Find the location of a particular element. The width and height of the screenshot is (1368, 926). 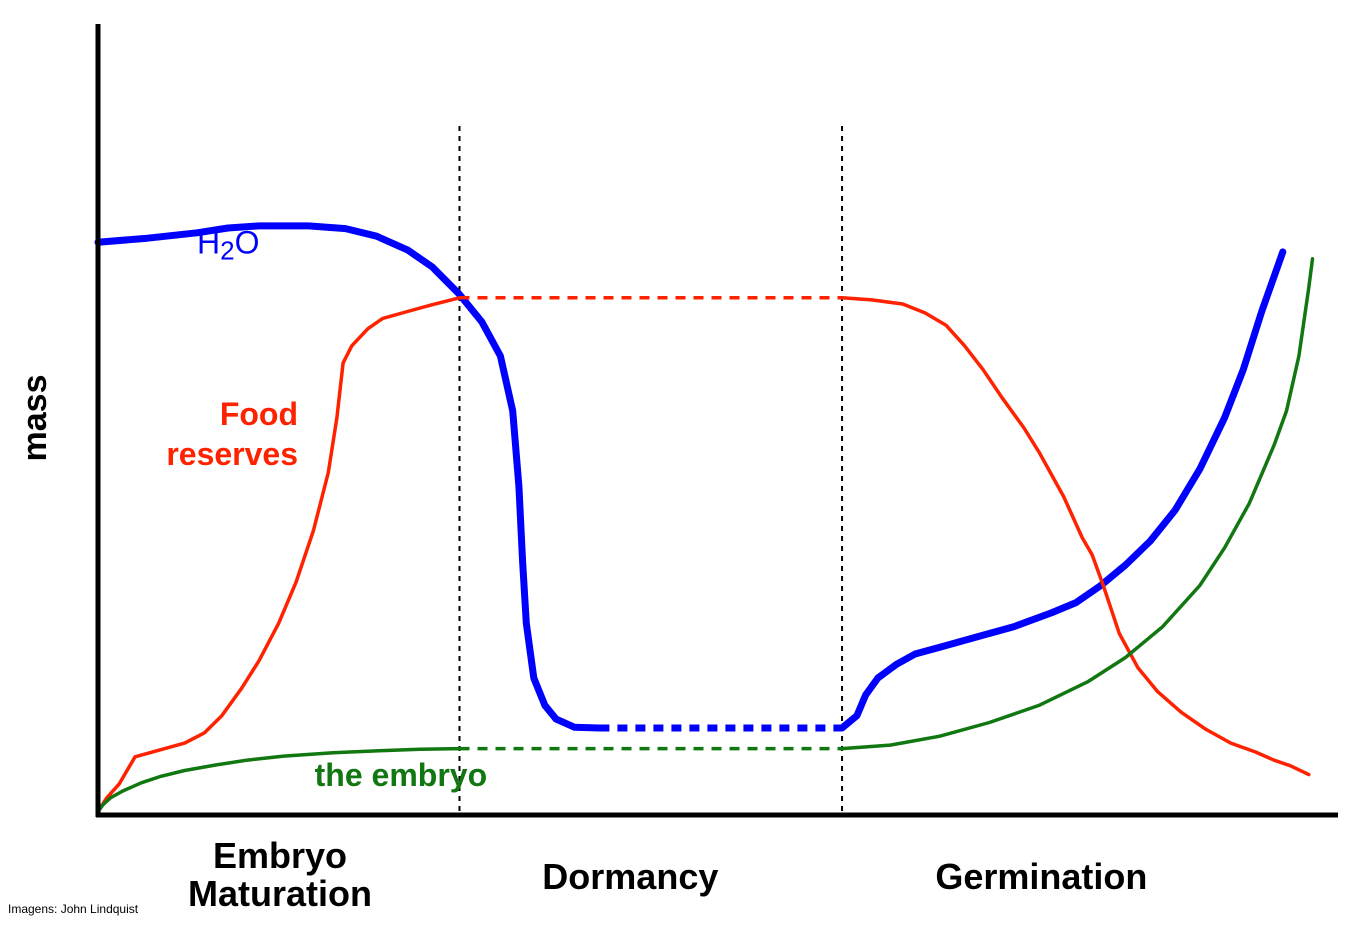

series-label-food-reserves-line-1: Food is located at coordinates (259, 414).